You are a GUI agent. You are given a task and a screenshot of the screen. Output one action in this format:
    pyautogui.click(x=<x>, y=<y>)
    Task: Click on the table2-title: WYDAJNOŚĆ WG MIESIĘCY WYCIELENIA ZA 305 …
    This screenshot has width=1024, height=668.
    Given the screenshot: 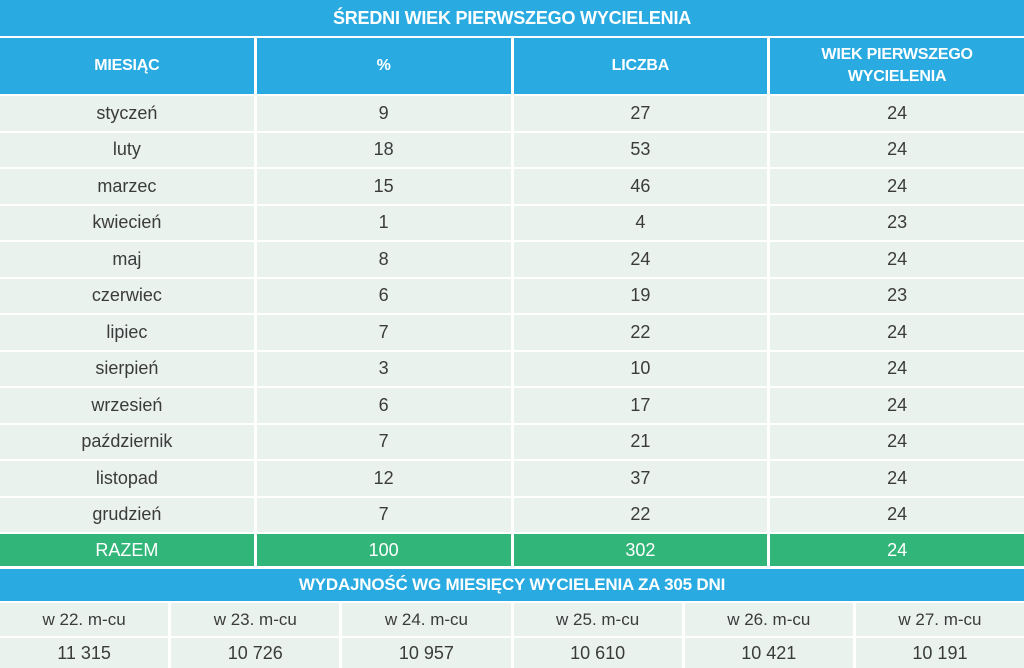 What is the action you would take?
    pyautogui.click(x=512, y=586)
    